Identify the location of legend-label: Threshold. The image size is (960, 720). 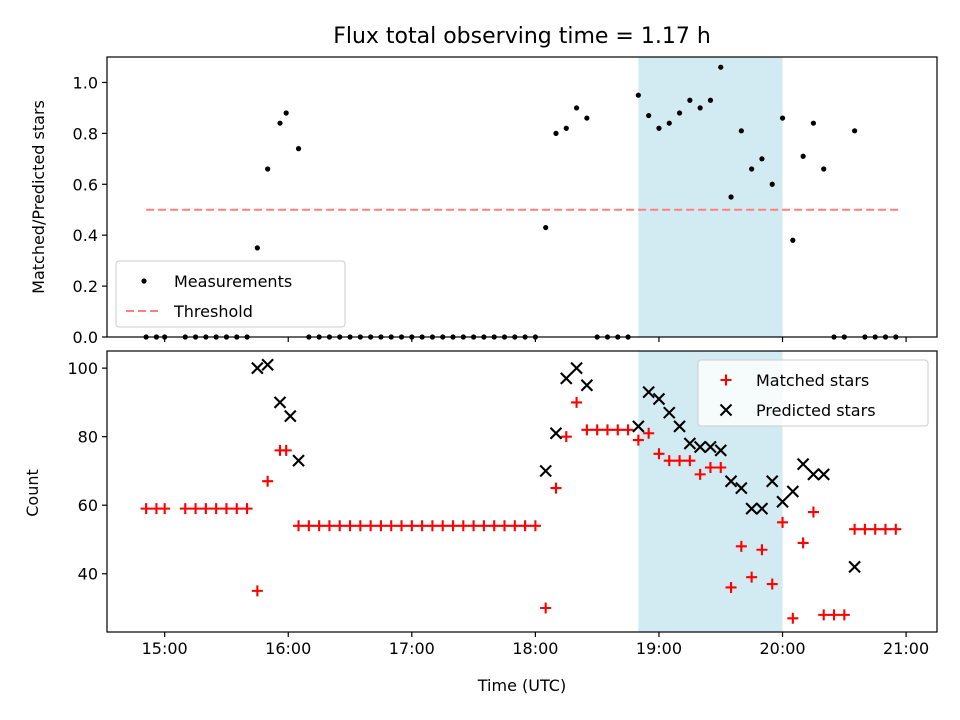
(213, 311).